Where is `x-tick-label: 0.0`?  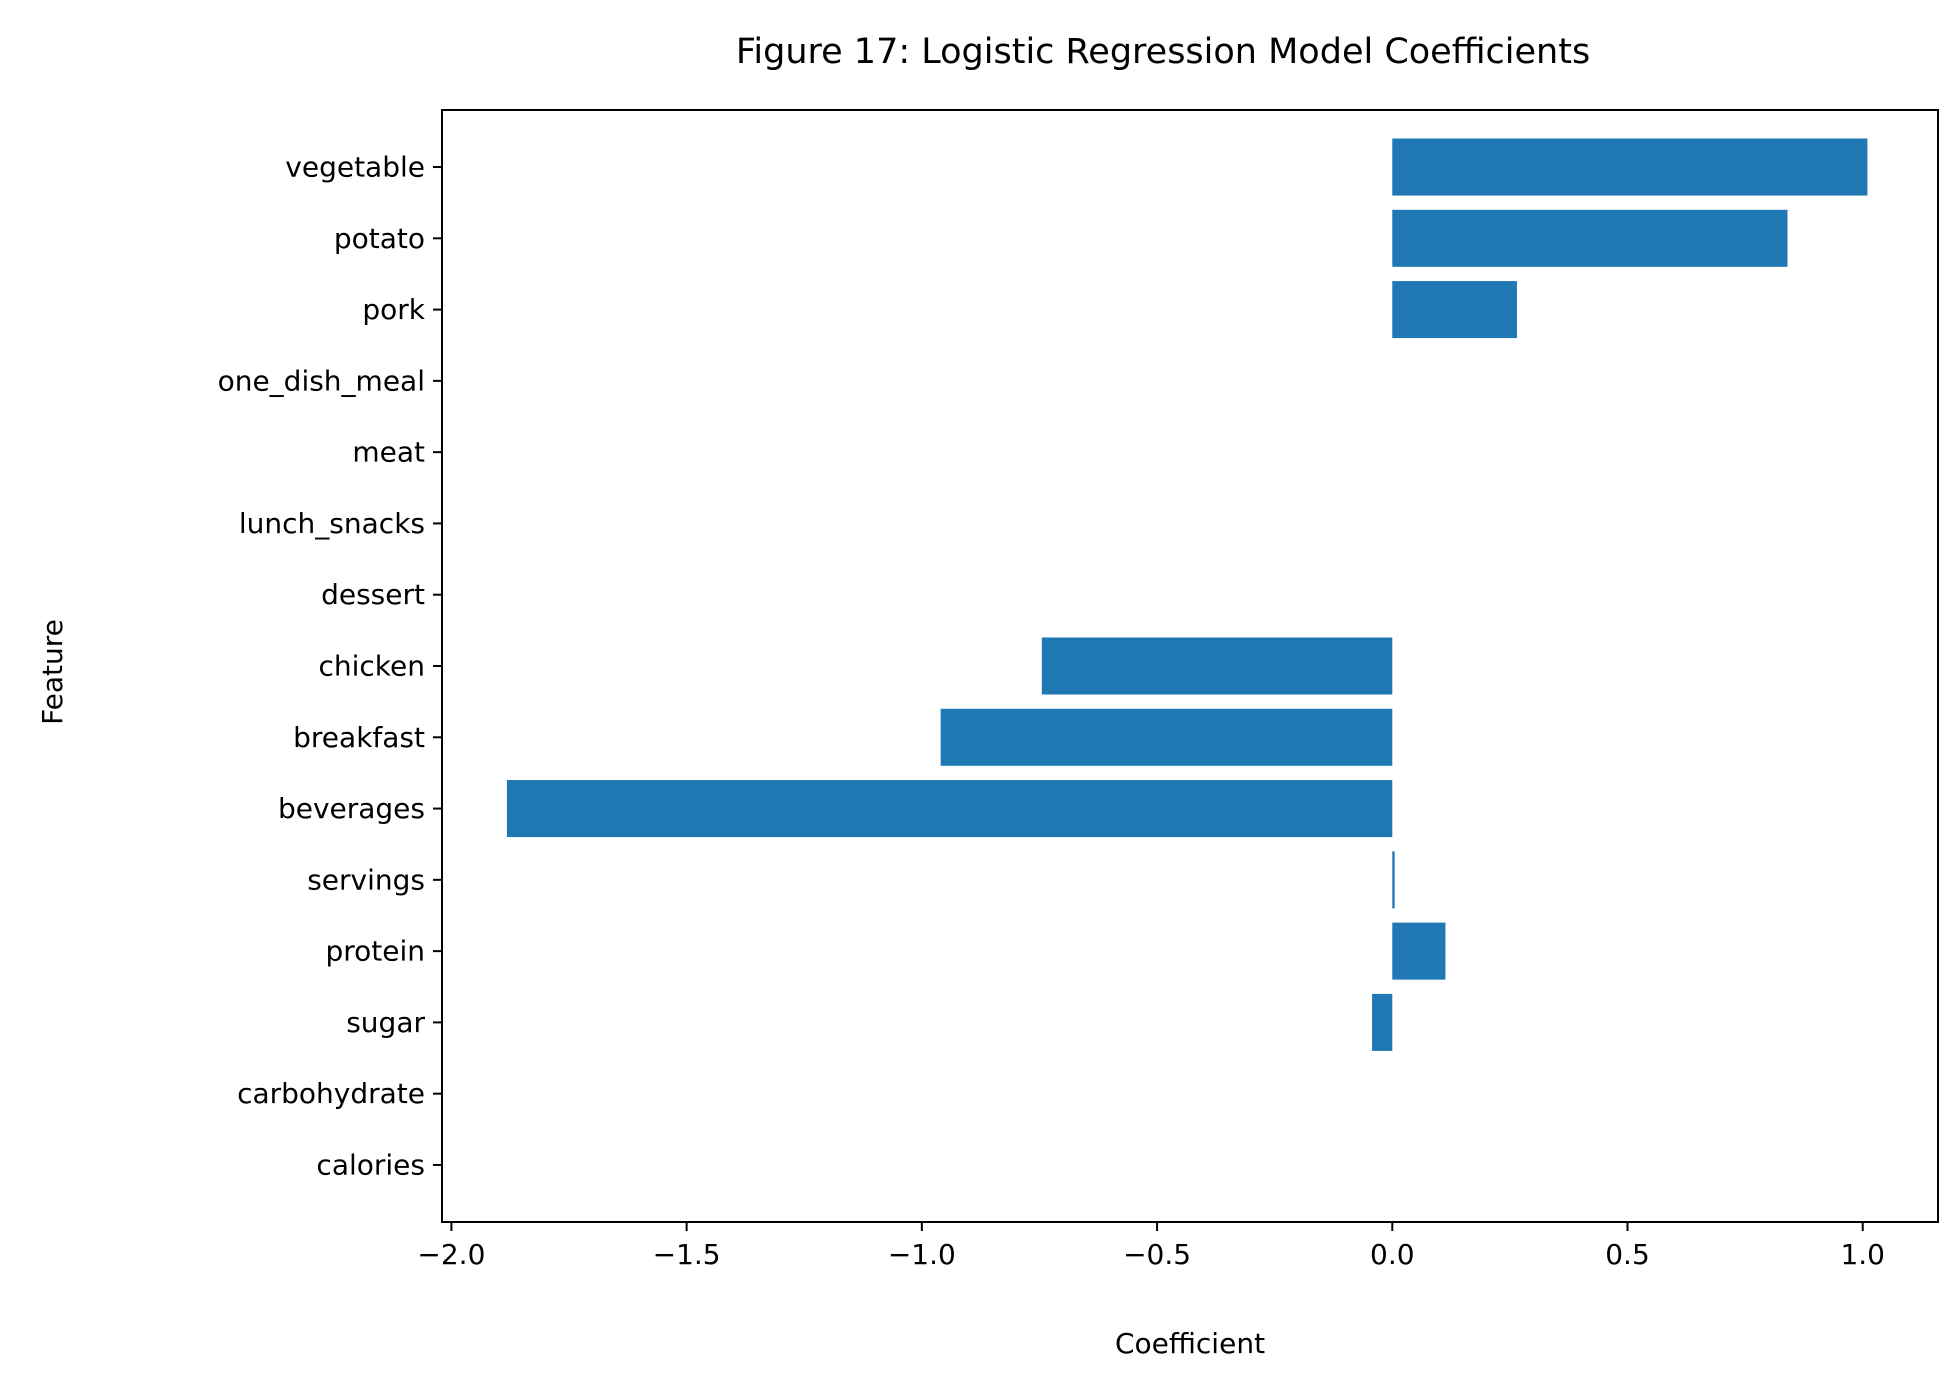
x-tick-label: 0.0 is located at coordinates (1392, 1254).